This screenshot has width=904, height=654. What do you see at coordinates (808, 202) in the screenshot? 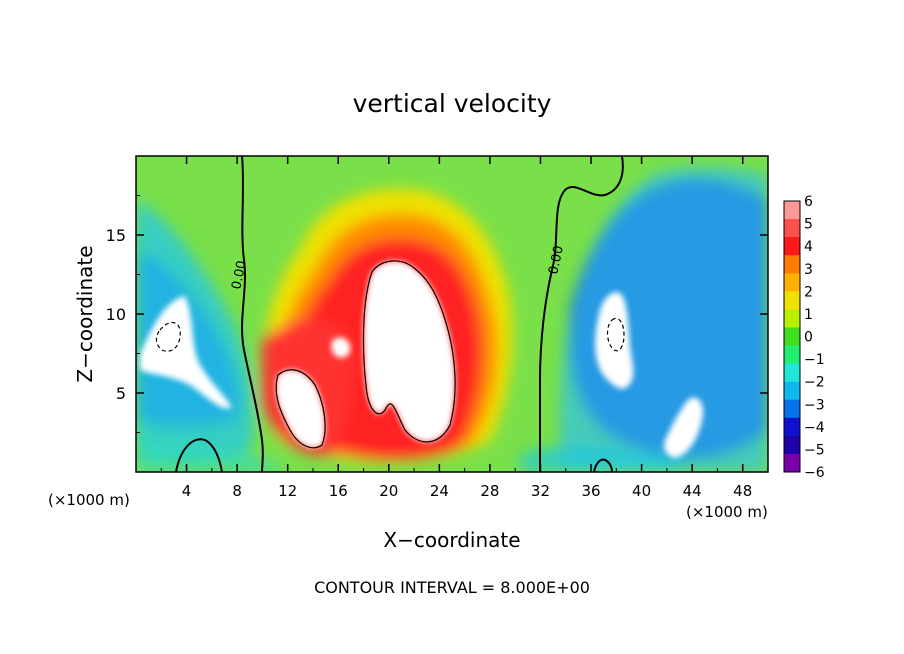
I see `colorbar-label: 6` at bounding box center [808, 202].